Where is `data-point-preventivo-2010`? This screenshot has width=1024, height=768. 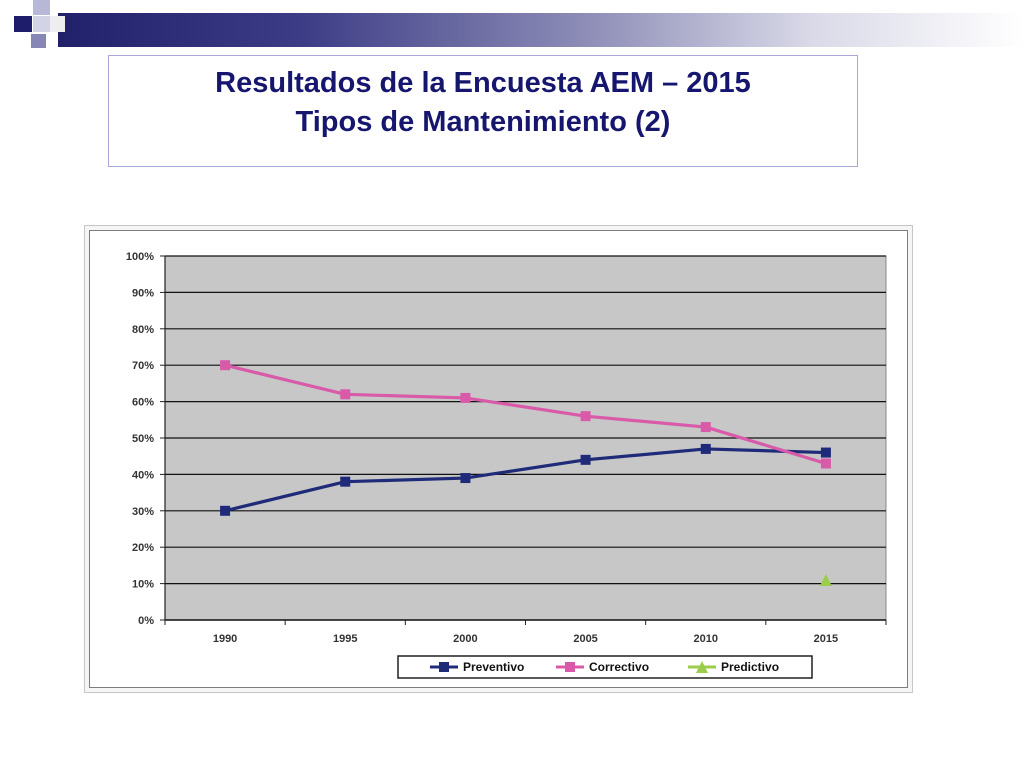
data-point-preventivo-2010 is located at coordinates (705, 448).